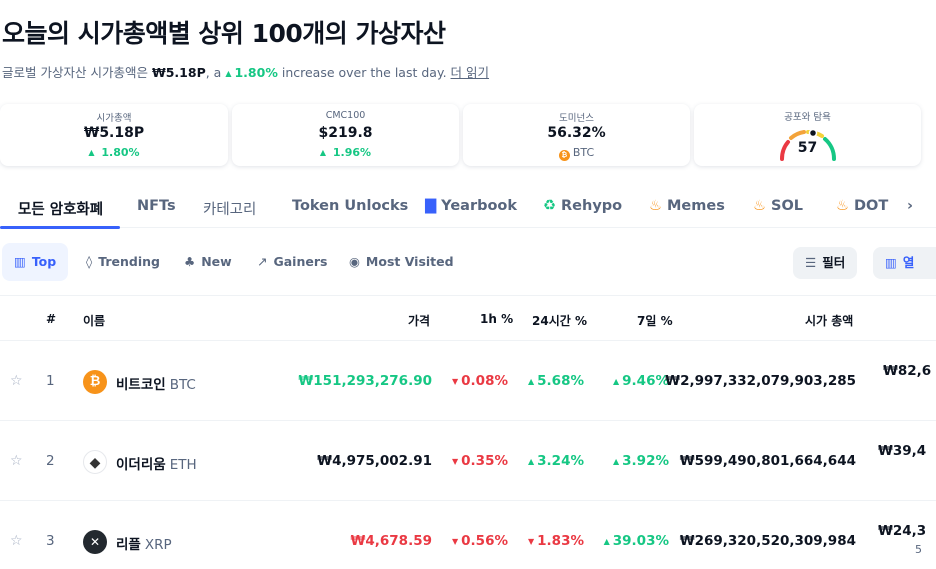 This screenshot has width=936, height=569. I want to click on stat-cmc100: CMC100 $219.8 ▲ 1.96%, so click(345, 135).